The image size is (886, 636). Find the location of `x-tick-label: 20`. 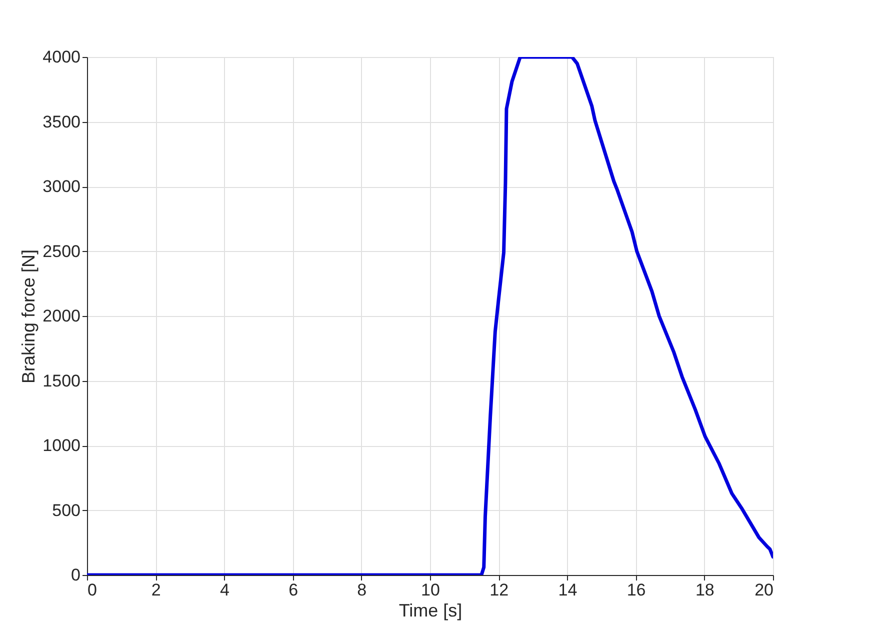

x-tick-label: 20 is located at coordinates (764, 590).